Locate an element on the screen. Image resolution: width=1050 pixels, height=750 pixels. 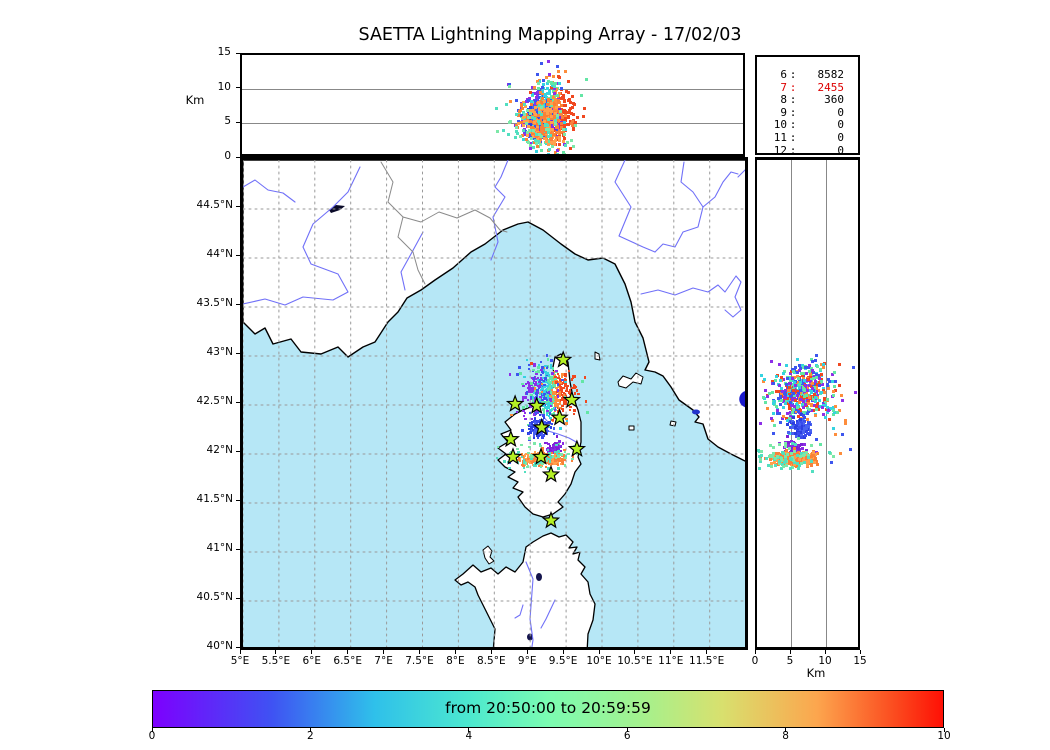
station-count-row: 12: 0 is located at coordinates (809, 151).